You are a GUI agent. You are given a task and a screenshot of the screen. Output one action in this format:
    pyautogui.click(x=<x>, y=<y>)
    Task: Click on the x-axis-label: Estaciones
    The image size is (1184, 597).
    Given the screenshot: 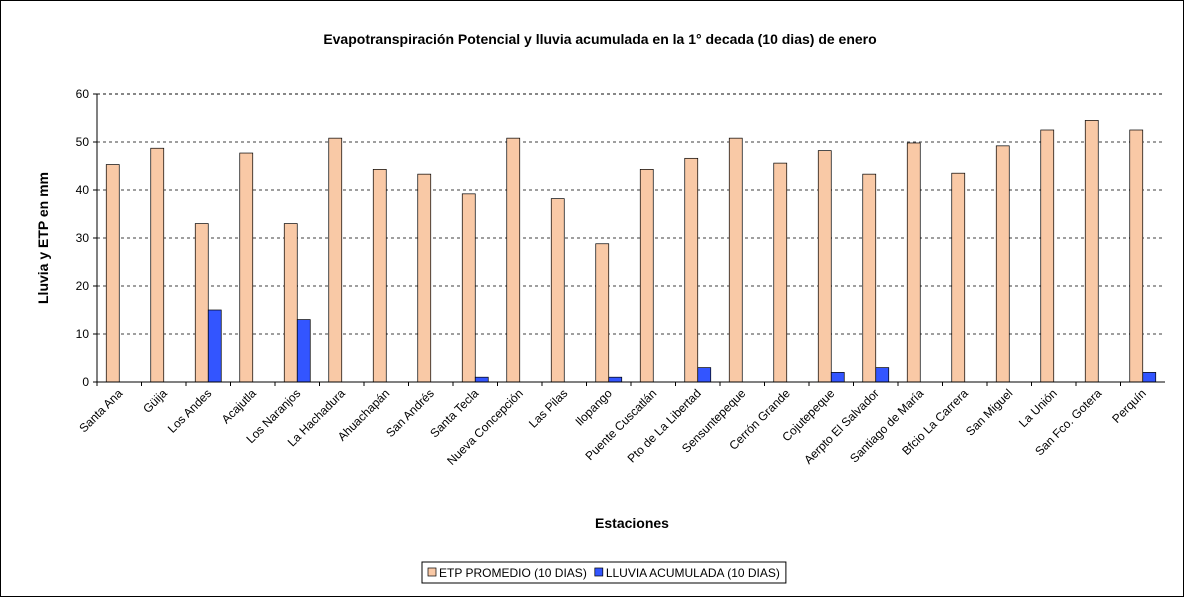 What is the action you would take?
    pyautogui.click(x=632, y=523)
    